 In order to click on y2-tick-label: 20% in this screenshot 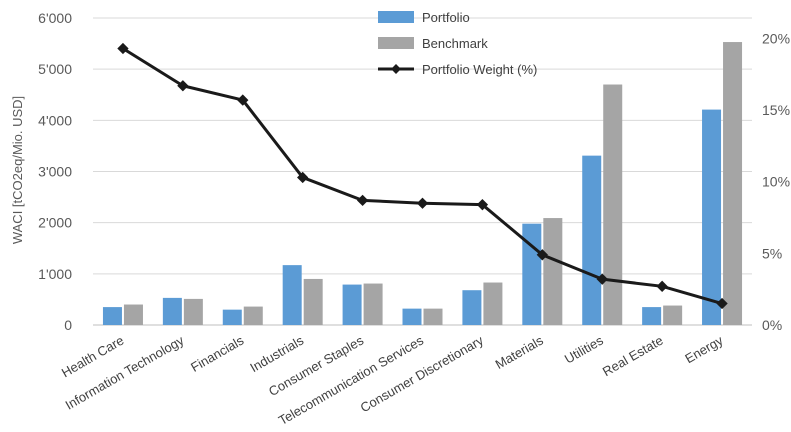, I will do `click(776, 38)`.